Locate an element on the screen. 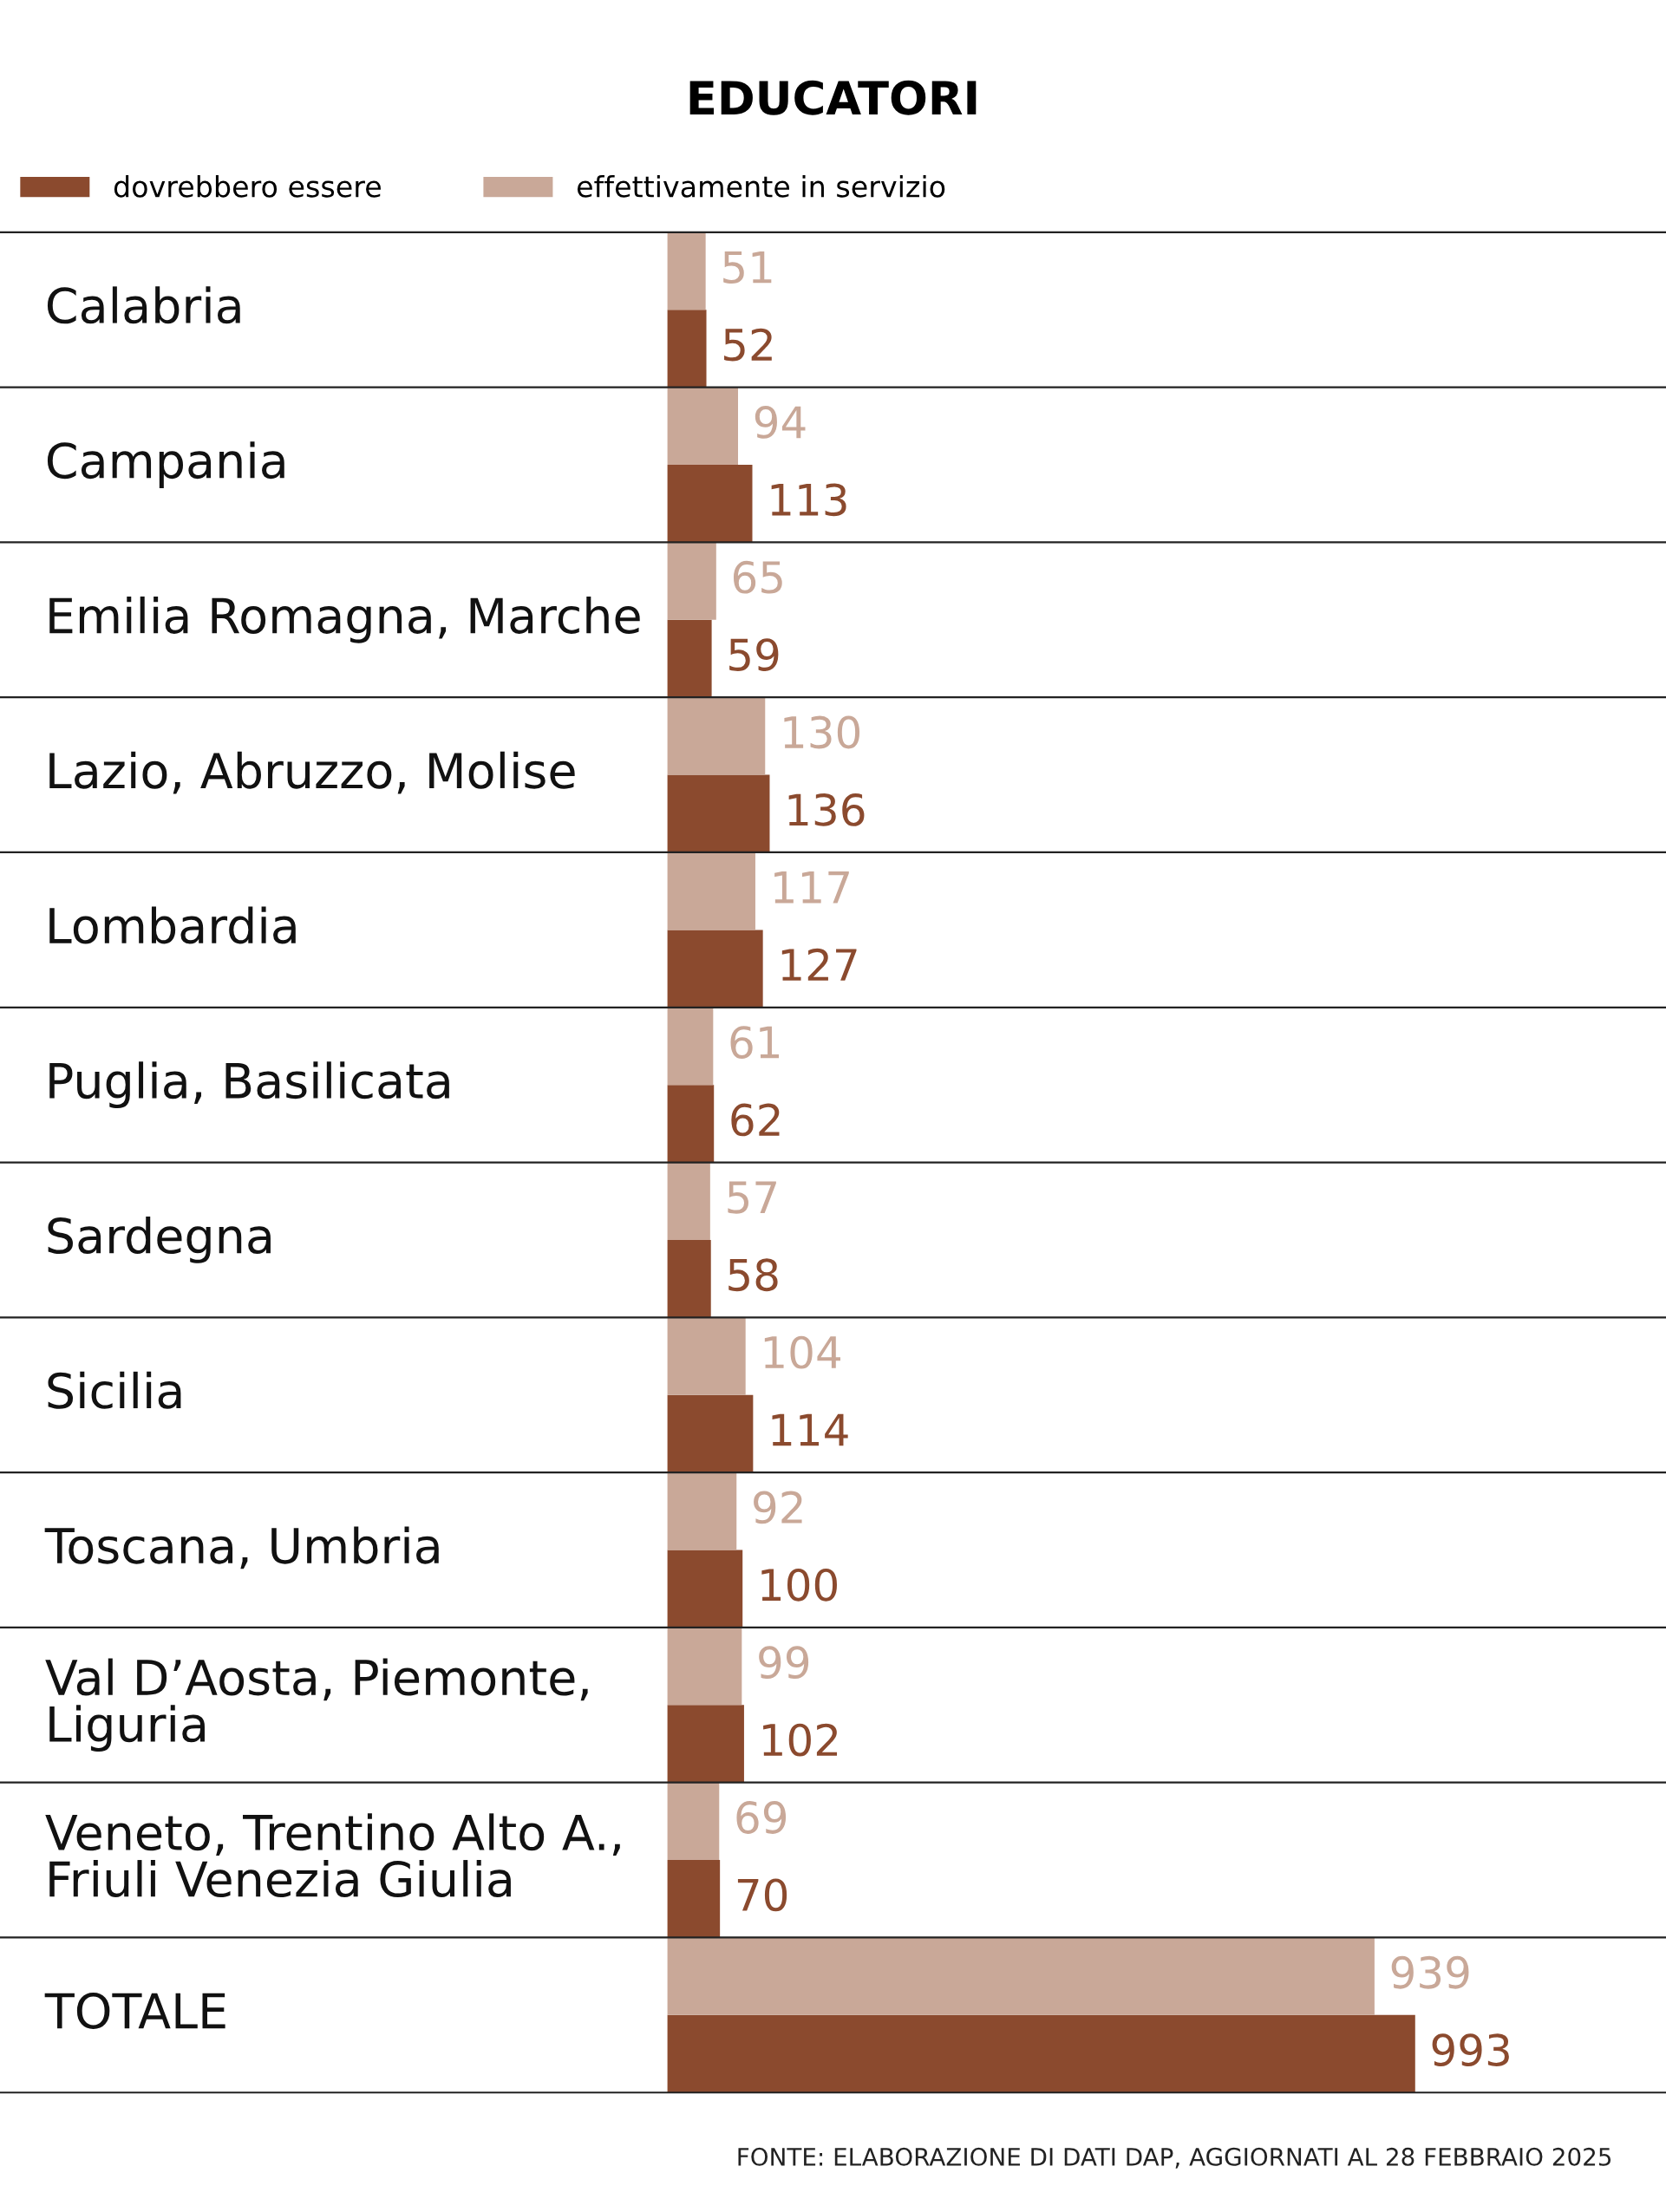 Image resolution: width=1666 pixels, height=2212 pixels. data-label: 92 is located at coordinates (778, 1507).